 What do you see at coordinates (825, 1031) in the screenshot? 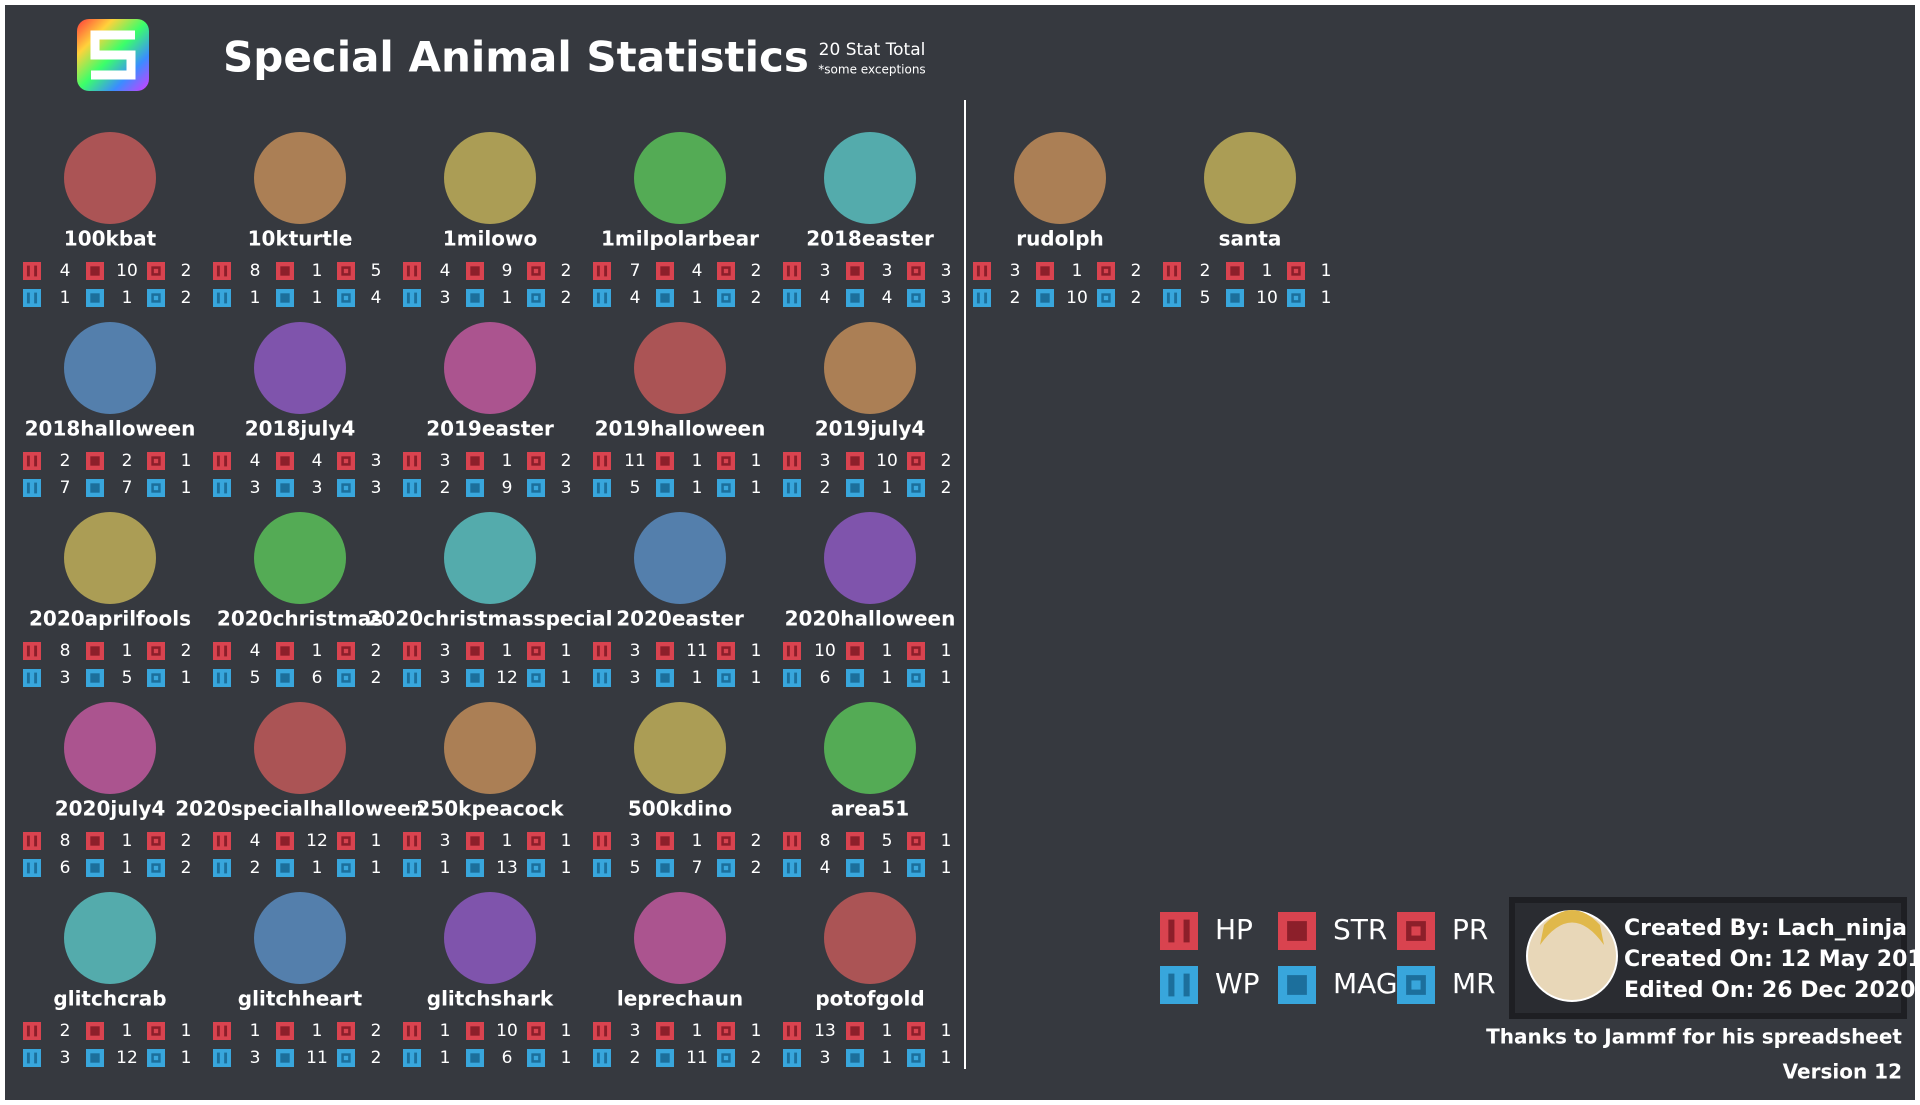
I see `stat-value: 13` at bounding box center [825, 1031].